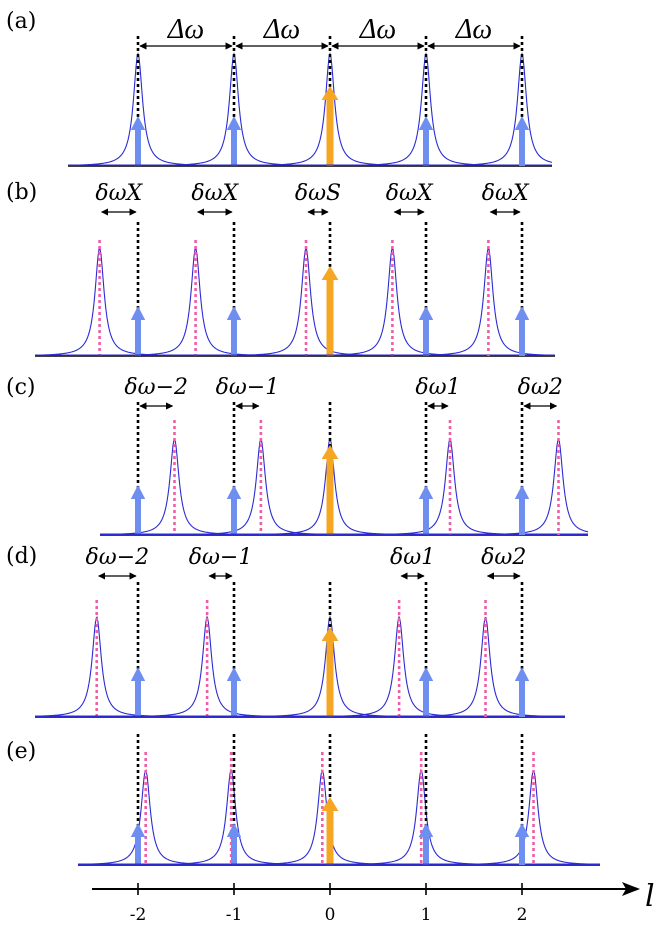  Describe the element at coordinates (318, 193) in the screenshot. I see `detuning-label: δωS` at that location.